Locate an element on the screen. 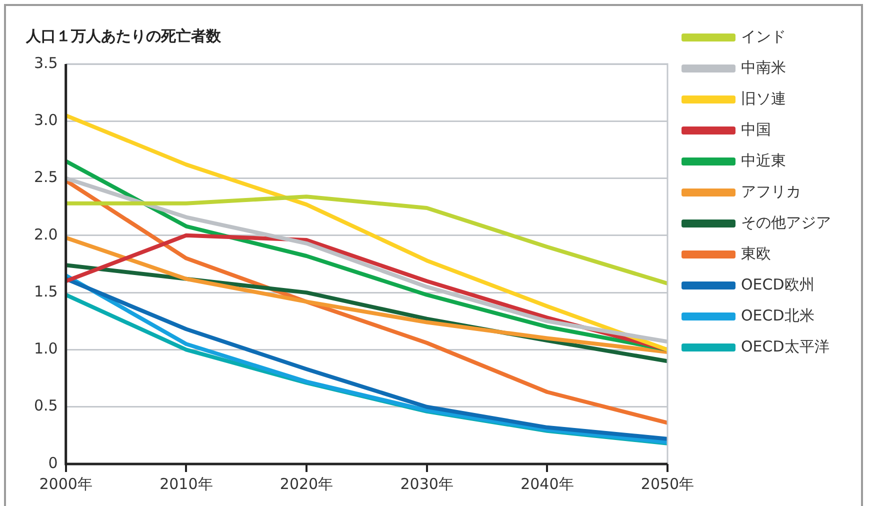  legend-label: OECD太平洋 is located at coordinates (785, 346).